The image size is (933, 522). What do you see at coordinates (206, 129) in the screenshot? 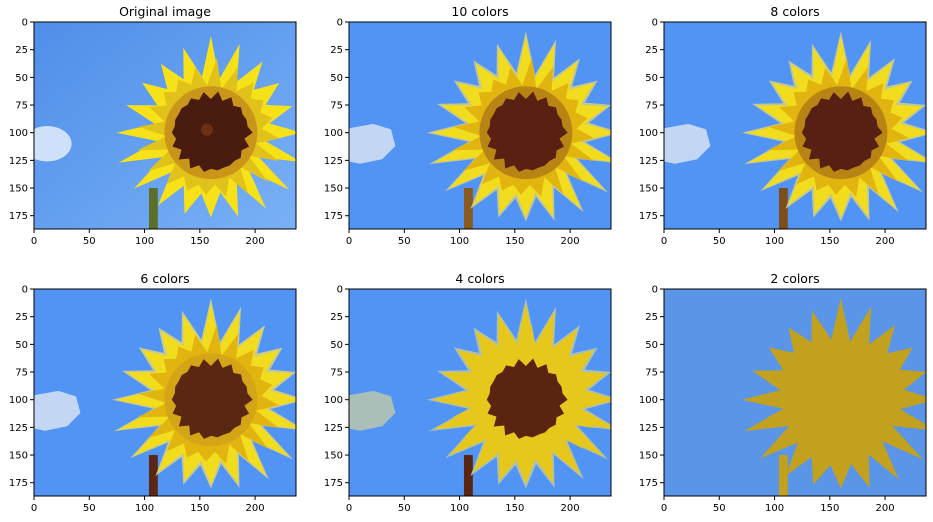
I see `center-highlight` at bounding box center [206, 129].